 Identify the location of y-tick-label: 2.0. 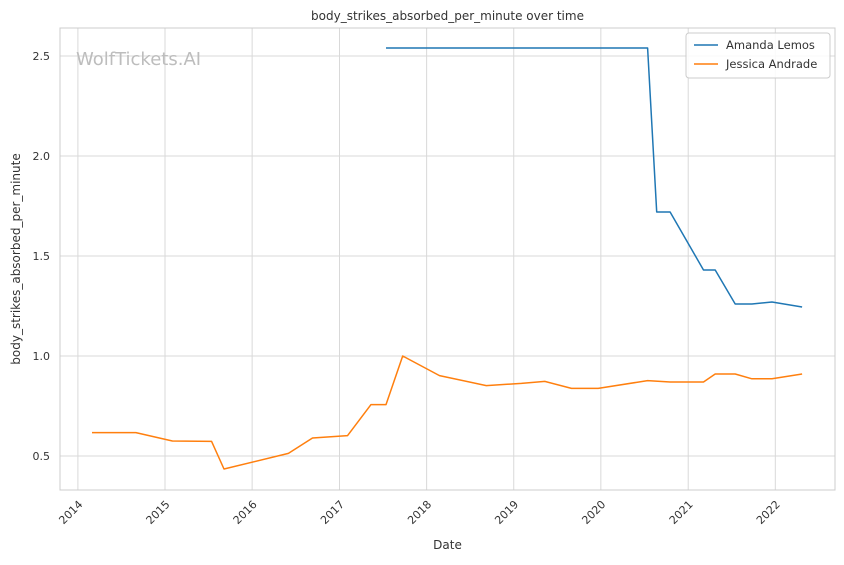
(42, 156).